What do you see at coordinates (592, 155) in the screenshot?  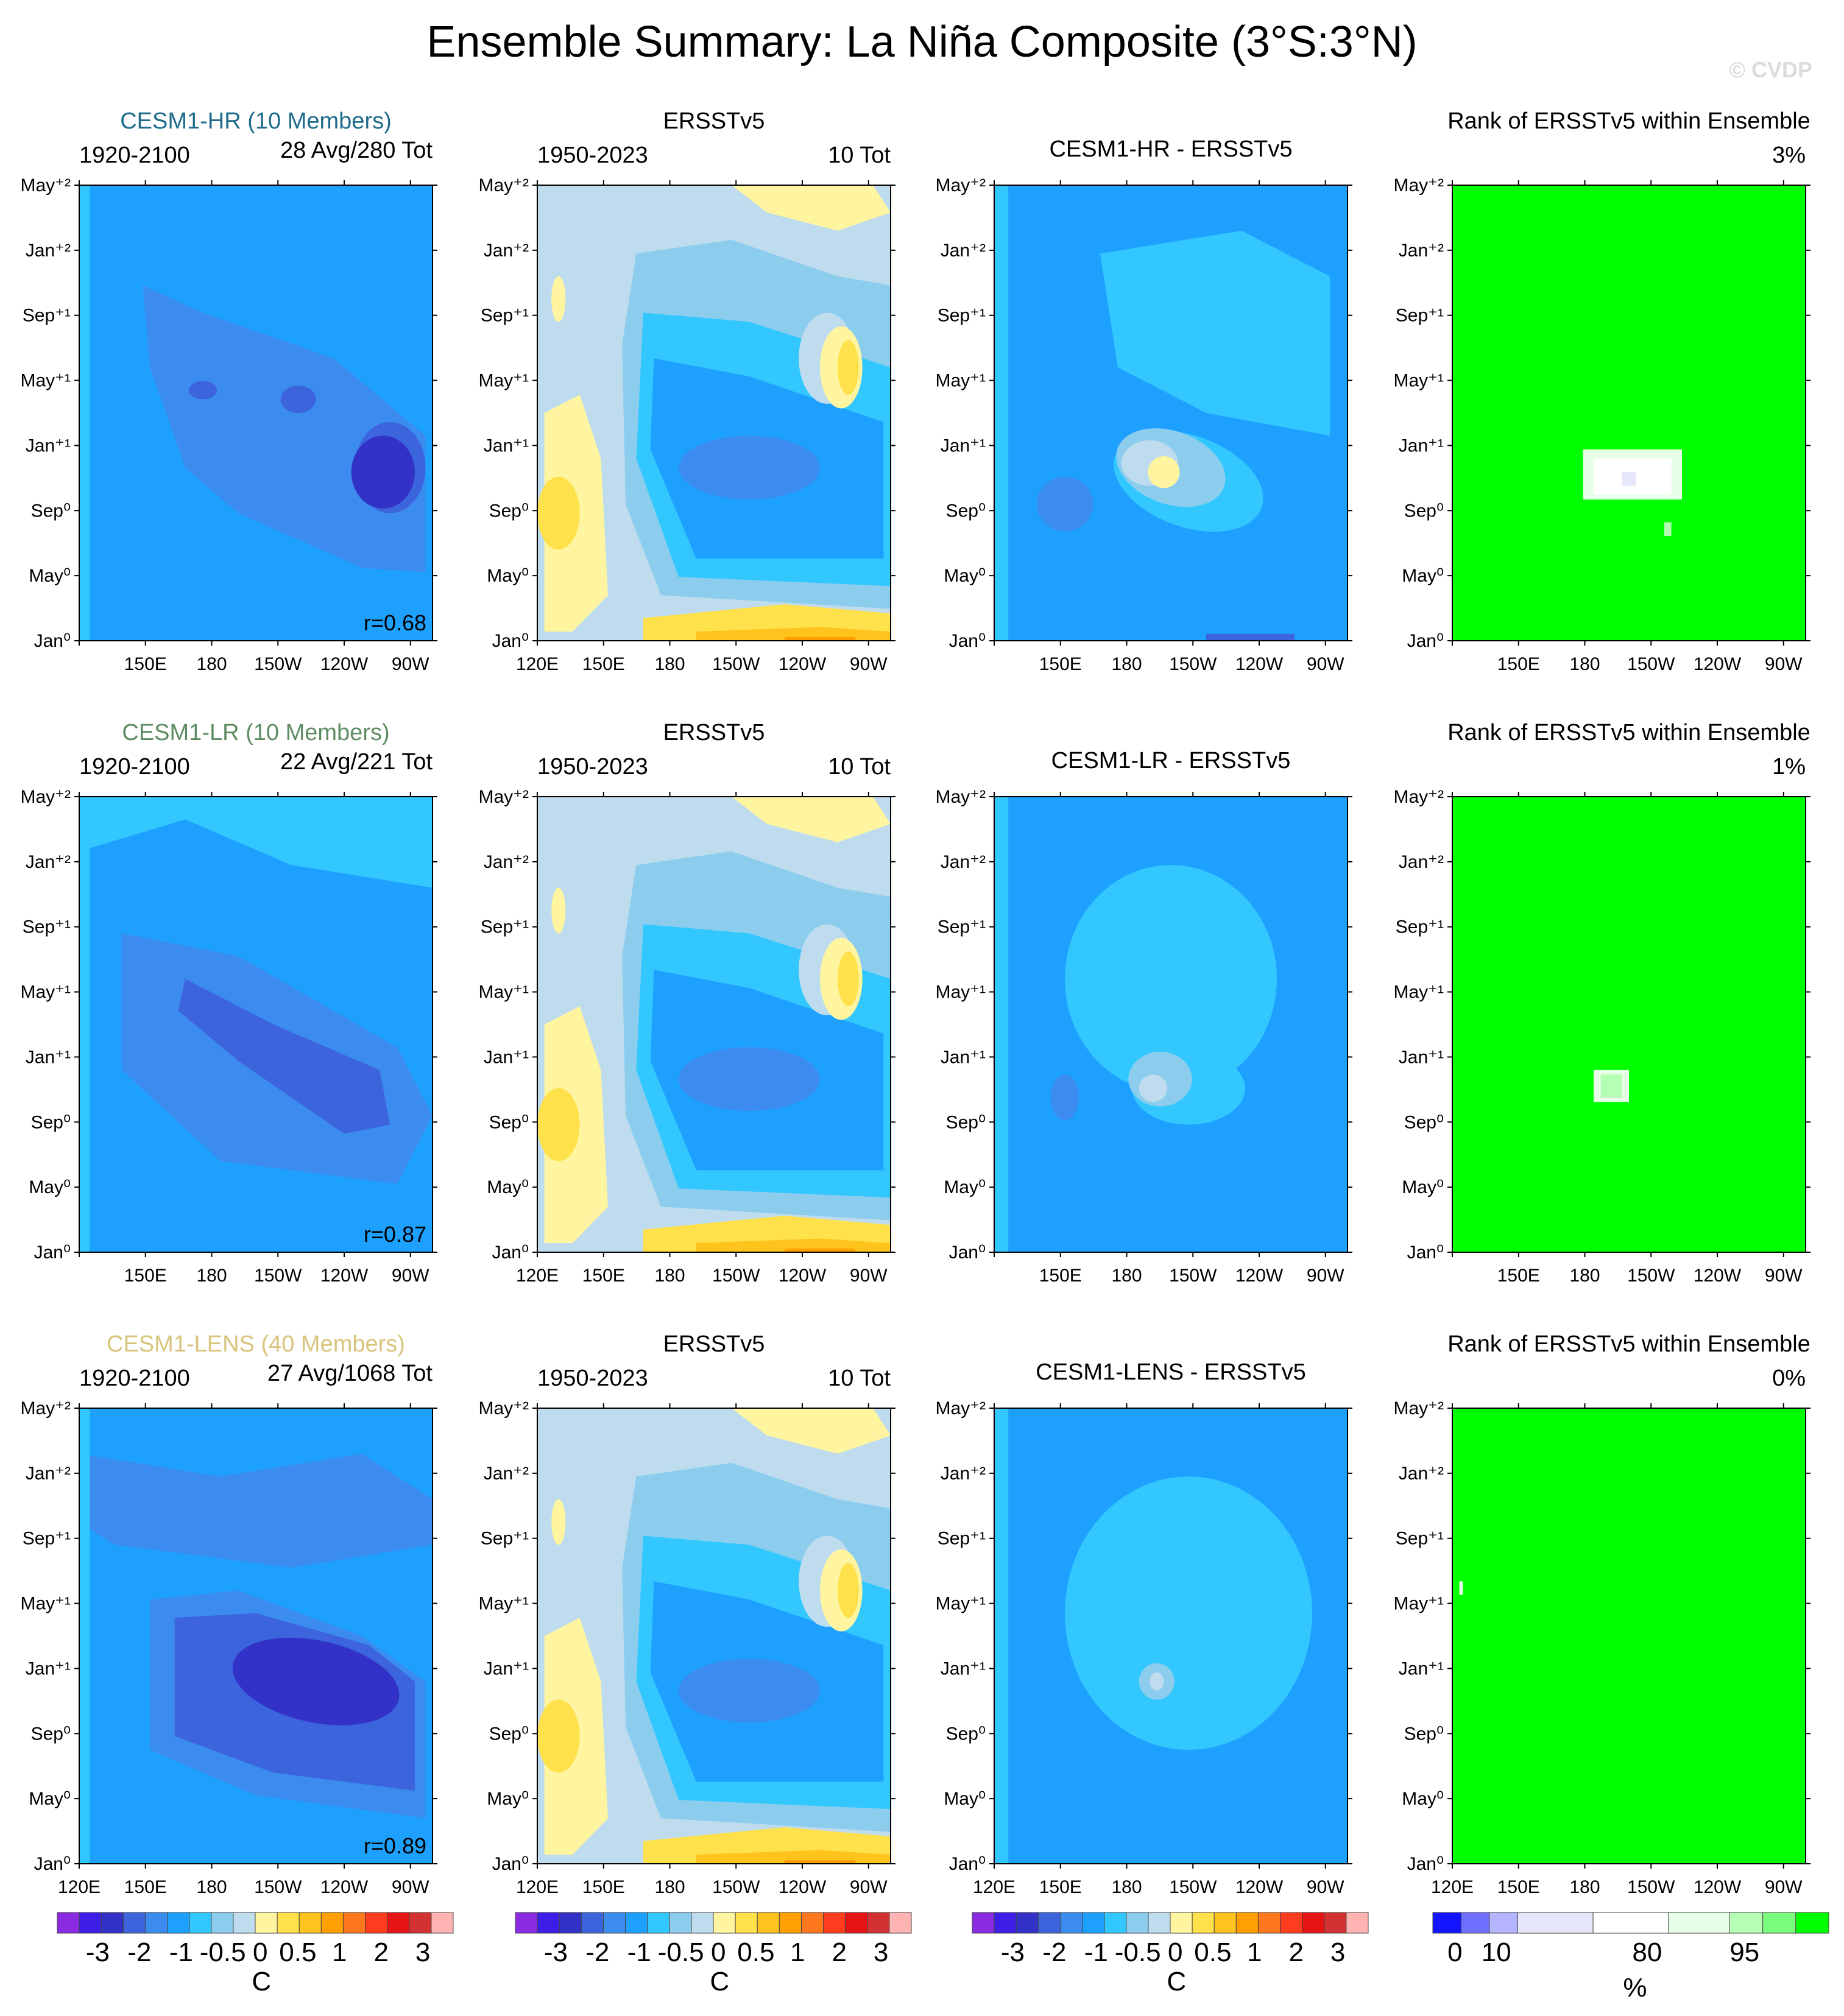 I see `obs-period: 1950-2023` at bounding box center [592, 155].